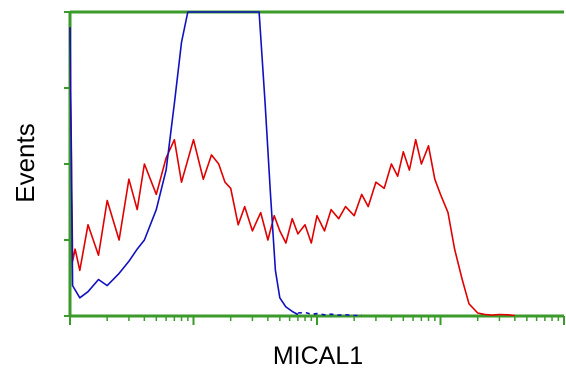 The height and width of the screenshot is (373, 566). What do you see at coordinates (25, 163) in the screenshot?
I see `y-axis-label: Events` at bounding box center [25, 163].